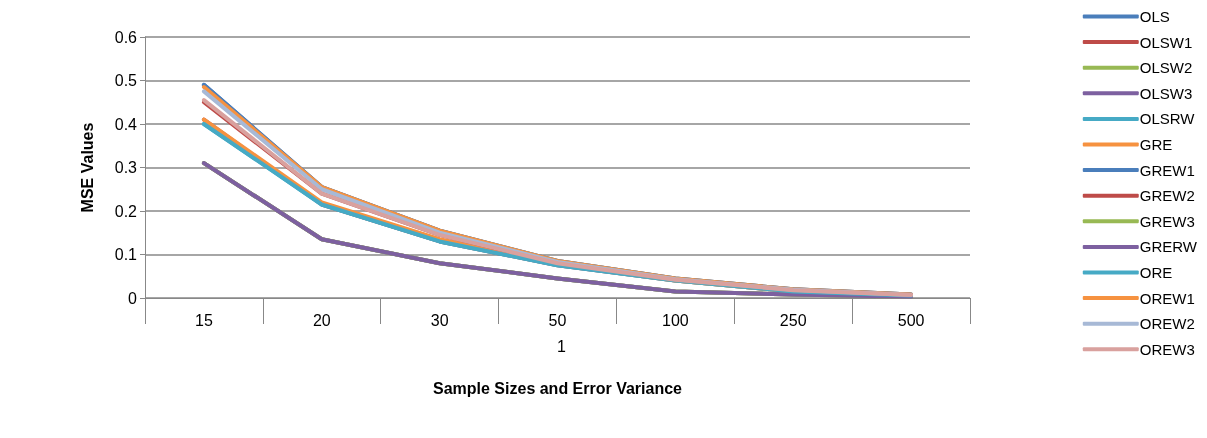 The height and width of the screenshot is (438, 1207). I want to click on y-tick-label: 0.2, so click(126, 211).